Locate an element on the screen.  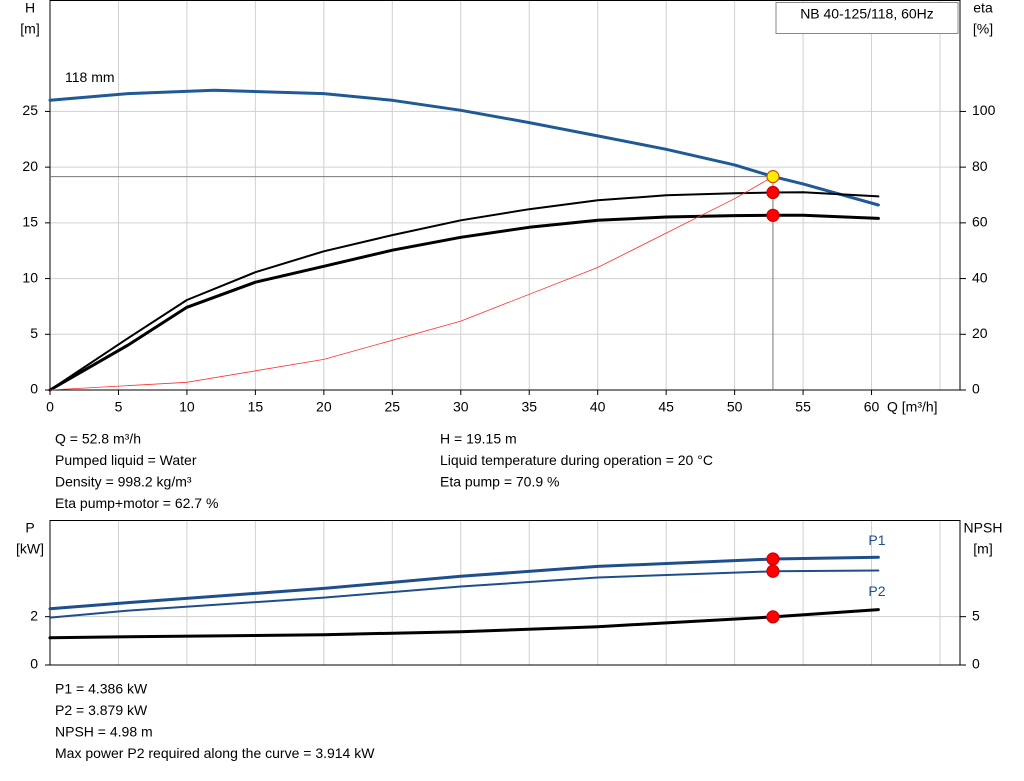
info-line: Density = 998.2 kg/m³ is located at coordinates (123, 482).